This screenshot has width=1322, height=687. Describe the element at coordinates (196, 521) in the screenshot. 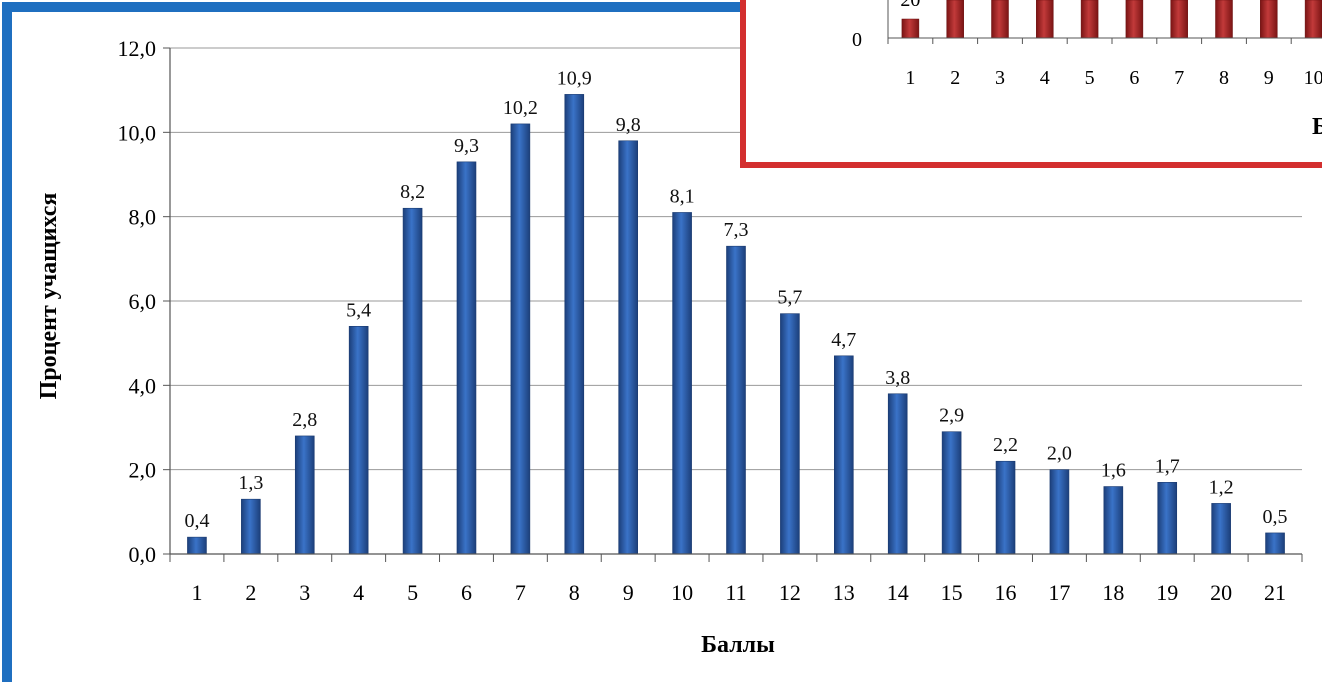

I see `data-label: 0,4` at that location.